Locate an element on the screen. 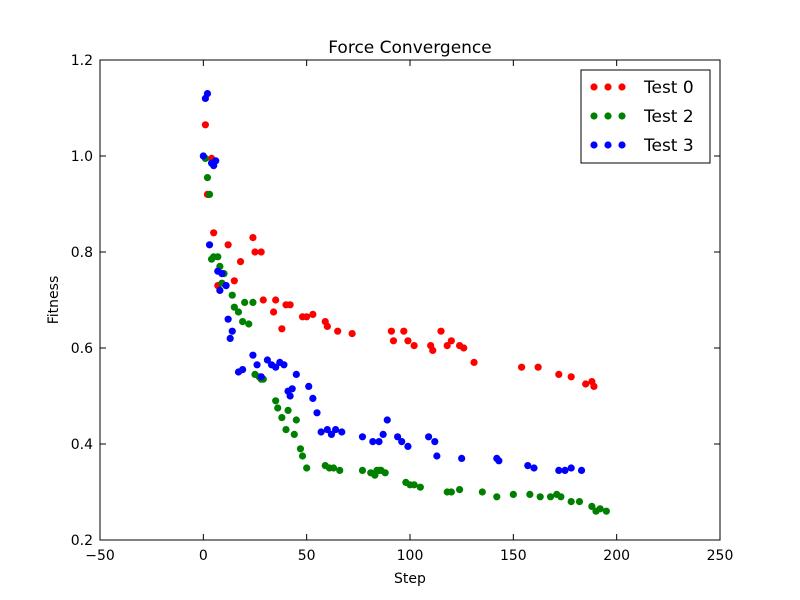  x-axis-label: Step is located at coordinates (410, 579).